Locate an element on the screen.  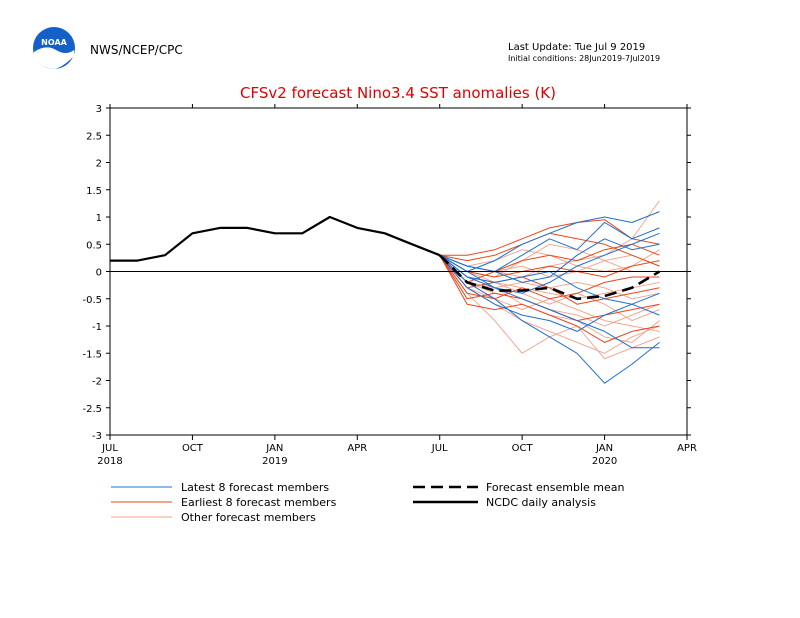
legend-label-earlier: Earliest 8 forecast members is located at coordinates (259, 502).